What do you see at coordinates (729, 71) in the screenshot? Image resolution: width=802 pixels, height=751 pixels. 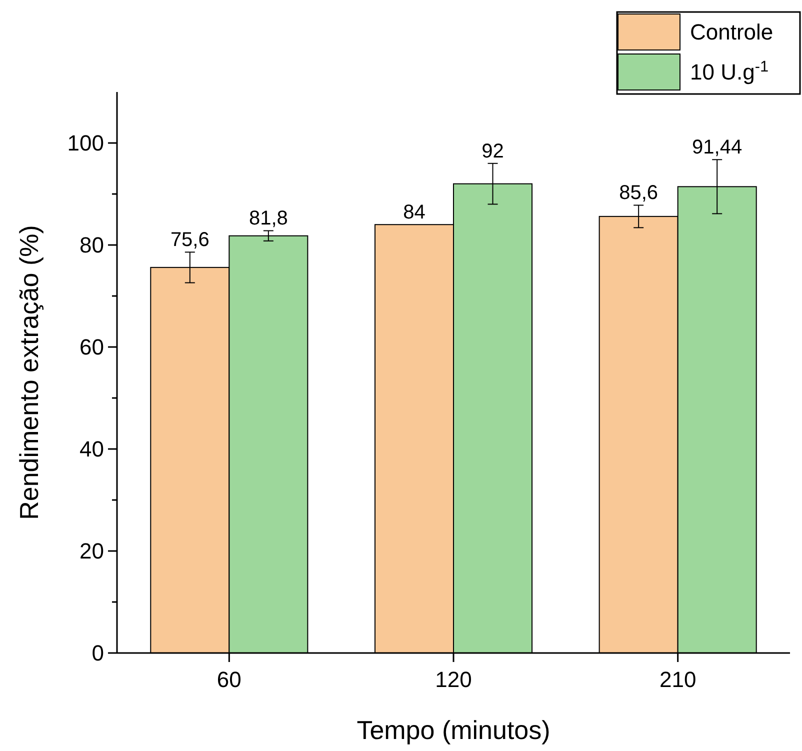 I see `legend-label: 10 U.g$^{-1}$` at bounding box center [729, 71].